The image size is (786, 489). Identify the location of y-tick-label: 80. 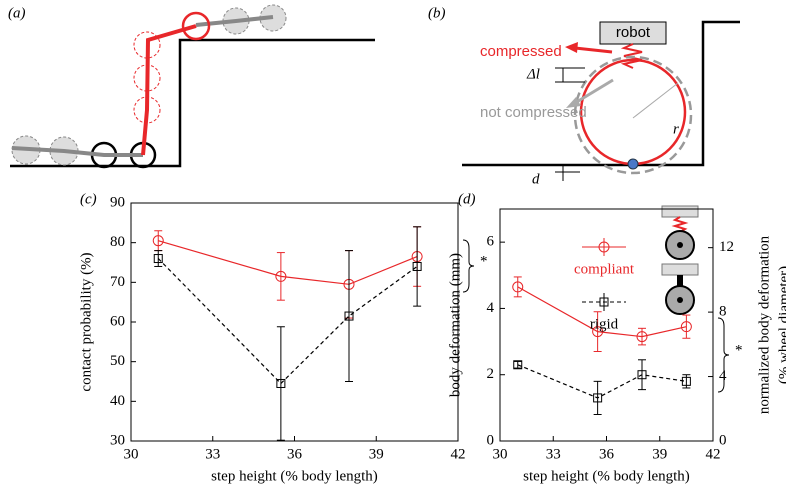
(117, 242).